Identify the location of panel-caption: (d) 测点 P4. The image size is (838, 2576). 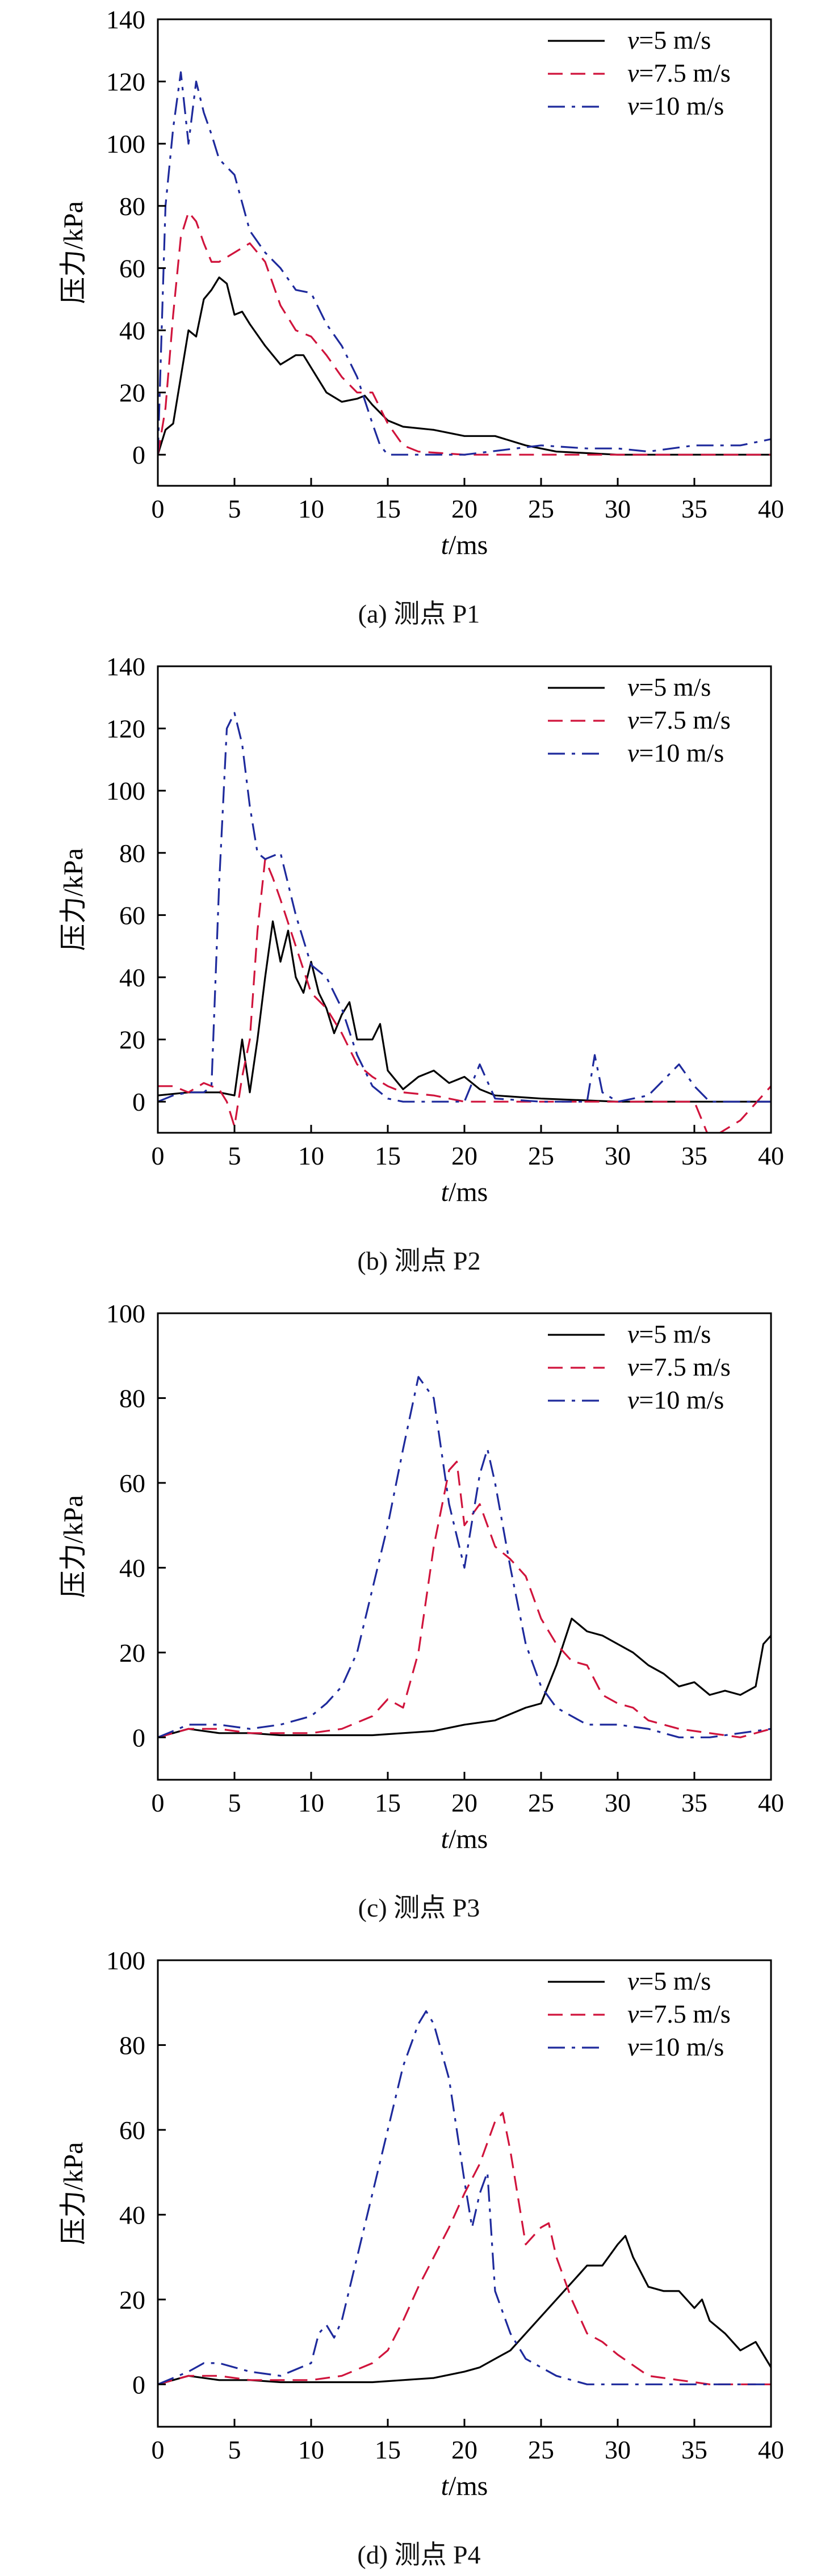
(419, 2554).